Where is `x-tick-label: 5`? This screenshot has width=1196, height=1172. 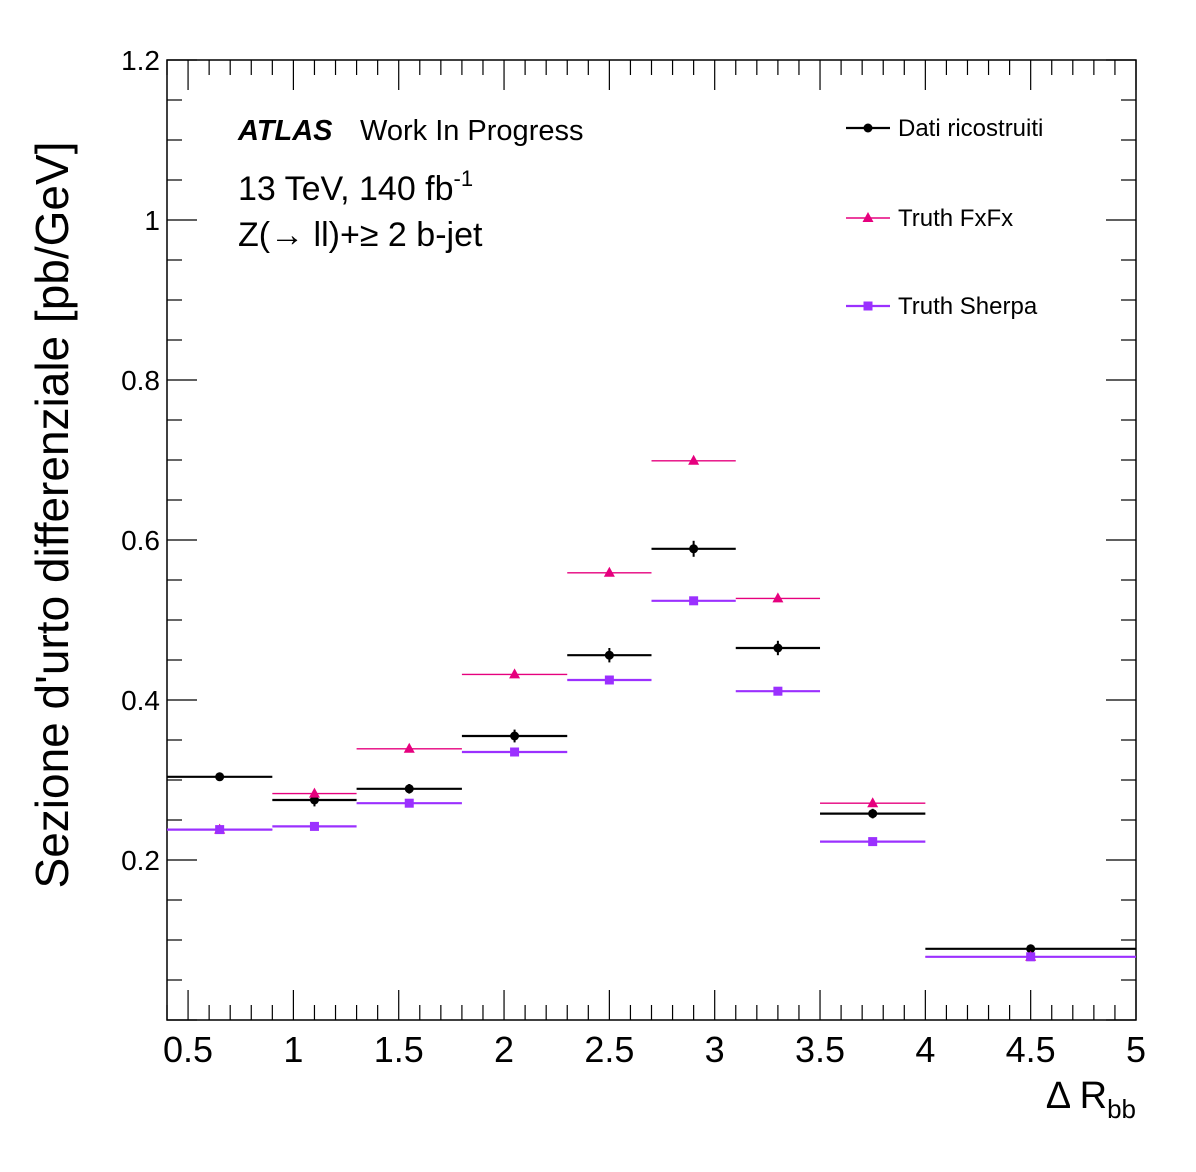
x-tick-label: 5 is located at coordinates (1136, 1049).